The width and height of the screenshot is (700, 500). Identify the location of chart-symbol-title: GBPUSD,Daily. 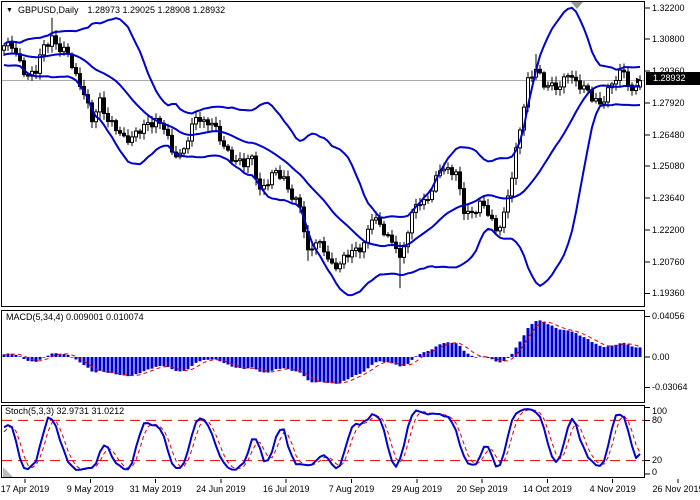
(48, 10).